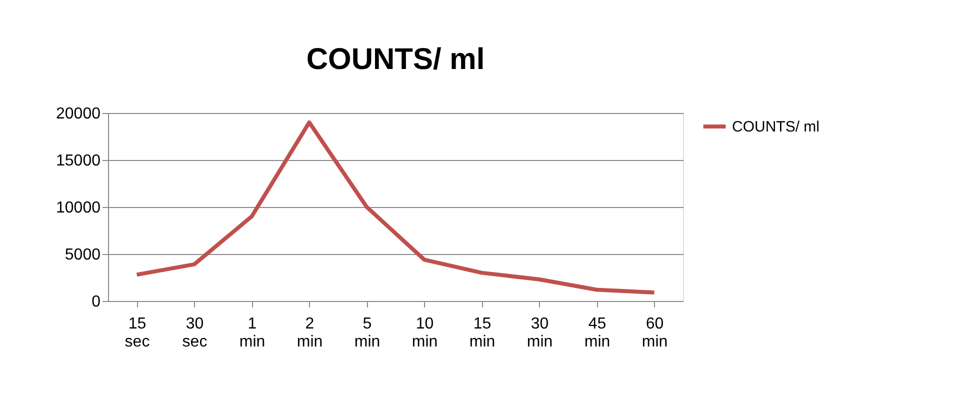  What do you see at coordinates (252, 333) in the screenshot?
I see `x-tick-label: 1 min` at bounding box center [252, 333].